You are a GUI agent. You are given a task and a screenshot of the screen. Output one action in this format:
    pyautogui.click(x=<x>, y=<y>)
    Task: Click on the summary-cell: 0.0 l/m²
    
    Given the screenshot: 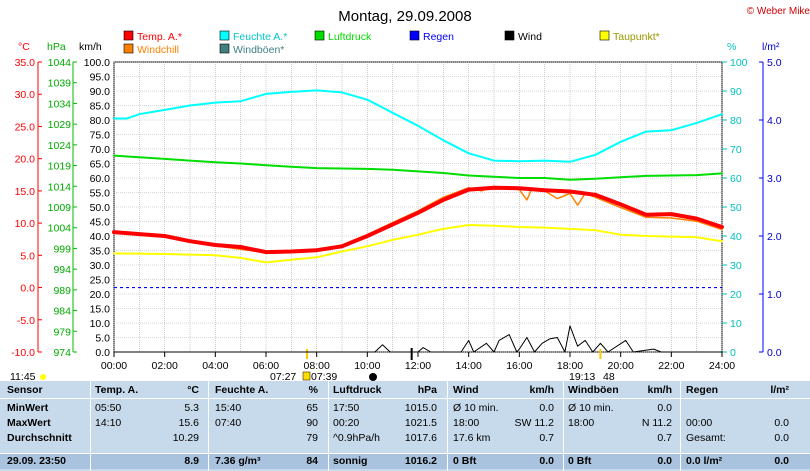 What is the action you would take?
    pyautogui.click(x=704, y=461)
    